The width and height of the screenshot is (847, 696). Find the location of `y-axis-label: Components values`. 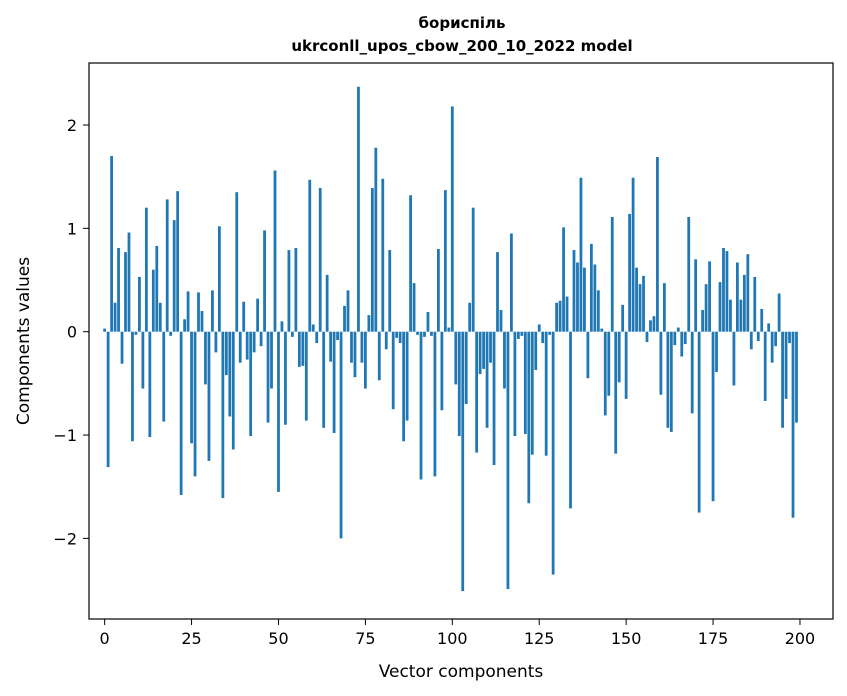

y-axis-label: Components values is located at coordinates (24, 341).